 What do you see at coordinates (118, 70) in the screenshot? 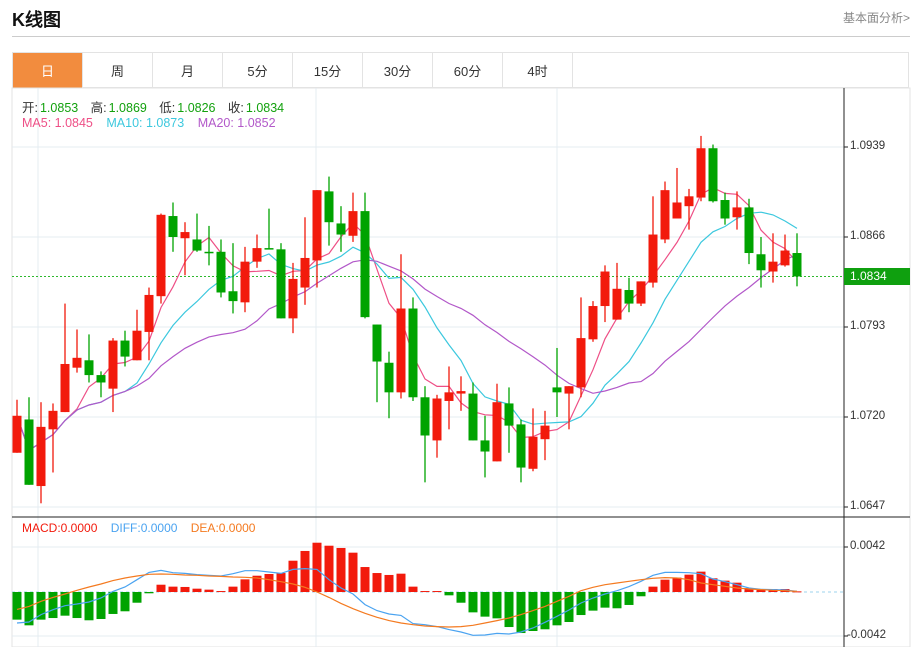
I see `tab-week: 周` at bounding box center [118, 70].